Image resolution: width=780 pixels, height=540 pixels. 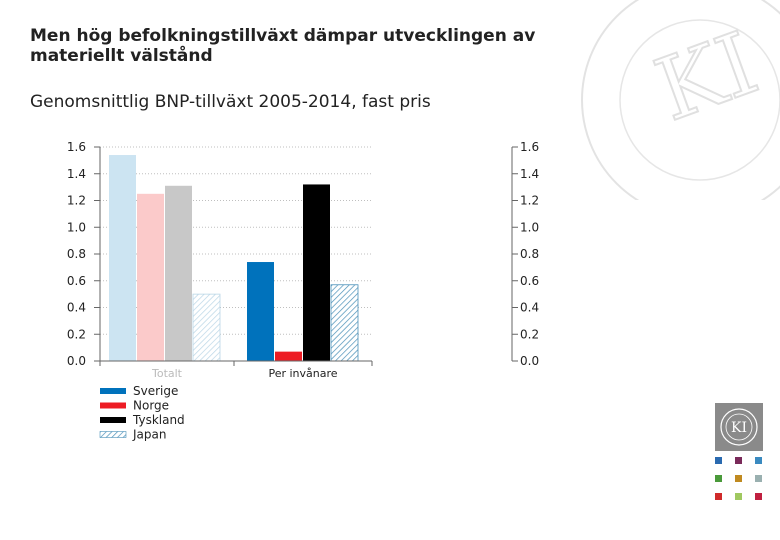 I want to click on right-tick-label: 1.6, so click(x=529, y=147).